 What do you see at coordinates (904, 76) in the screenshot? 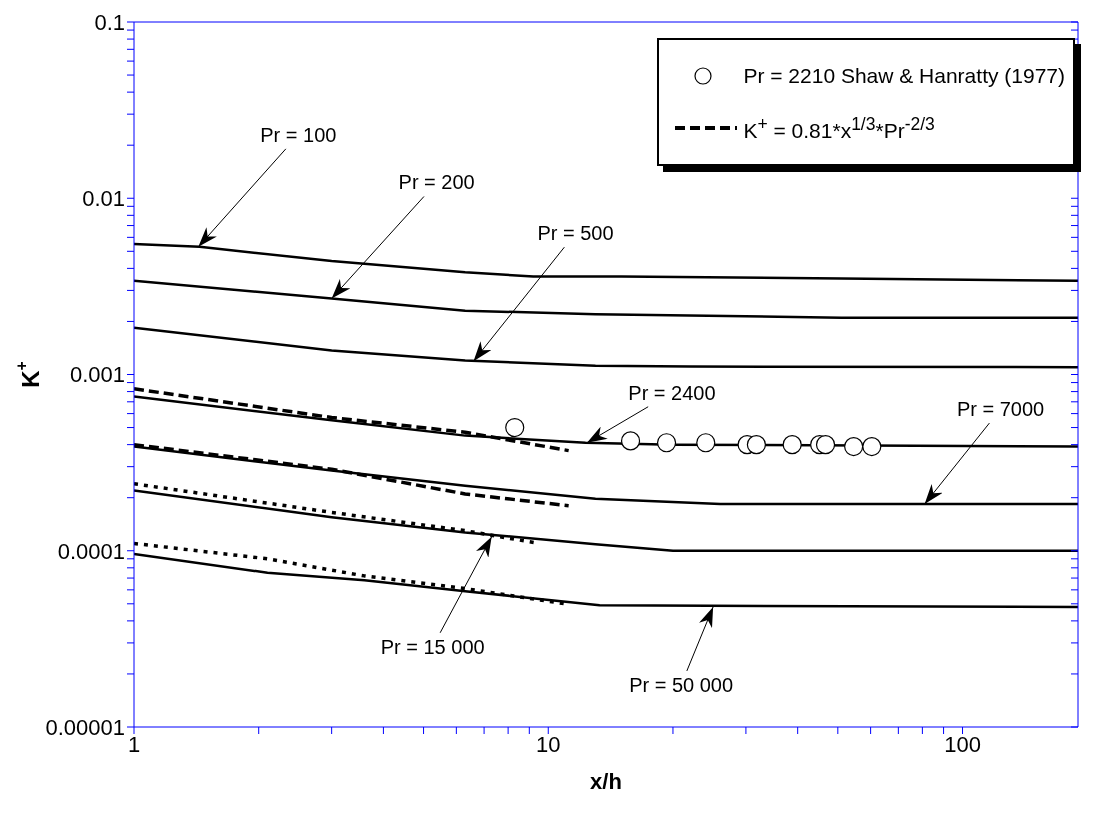
I see `legend-label: Pr = 2210 Shaw & Hanratty (1977)` at bounding box center [904, 76].